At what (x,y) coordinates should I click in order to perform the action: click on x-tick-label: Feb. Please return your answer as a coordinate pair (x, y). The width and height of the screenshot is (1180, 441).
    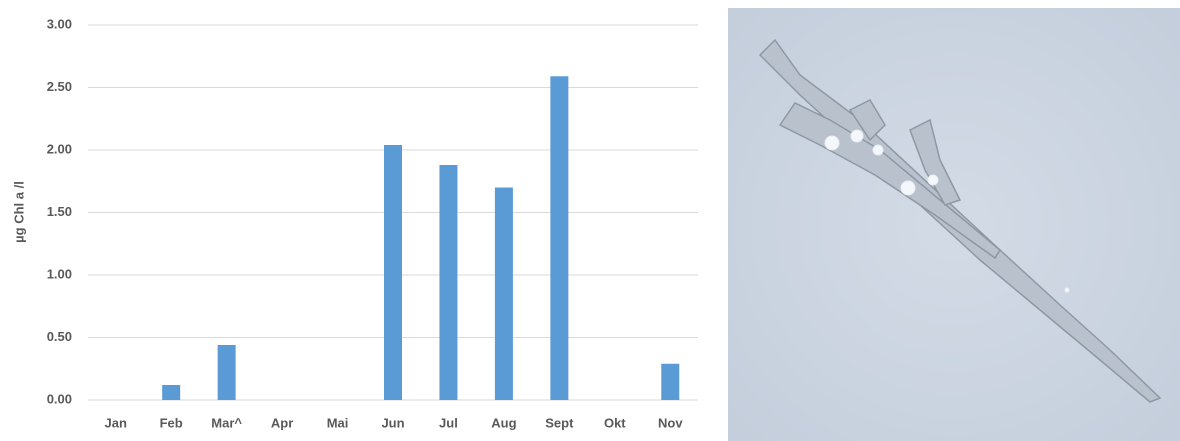
    Looking at the image, I should click on (171, 422).